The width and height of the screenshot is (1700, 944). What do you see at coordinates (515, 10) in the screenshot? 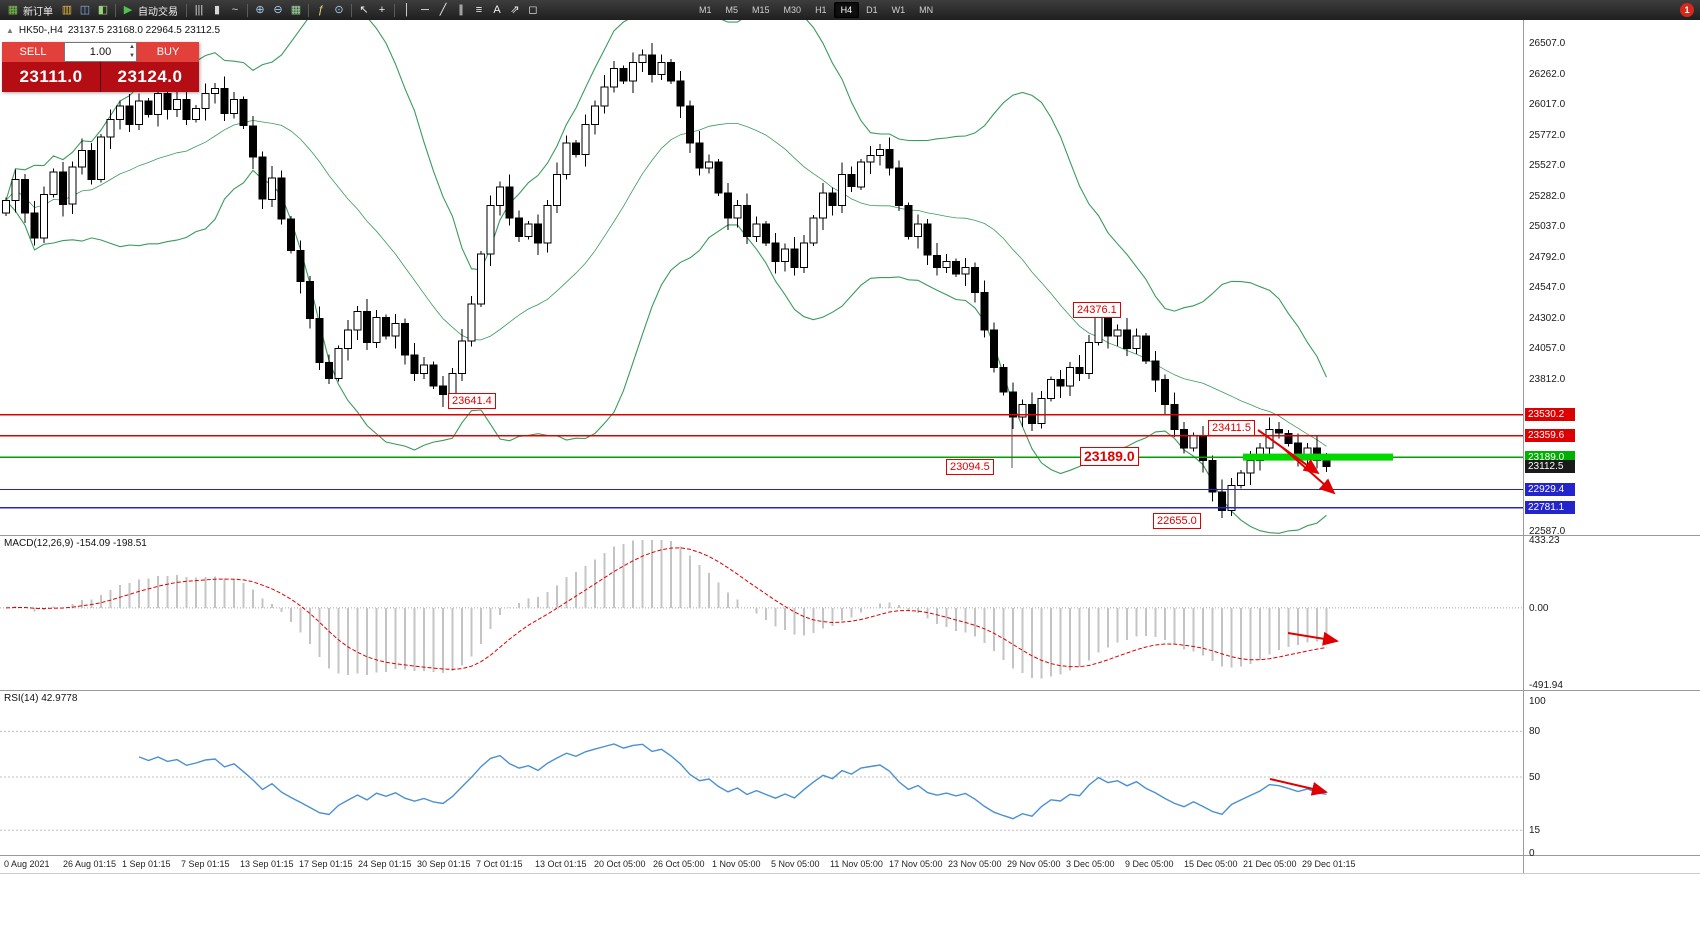
I see `arrows-tool-icon: ⇗` at bounding box center [515, 10].